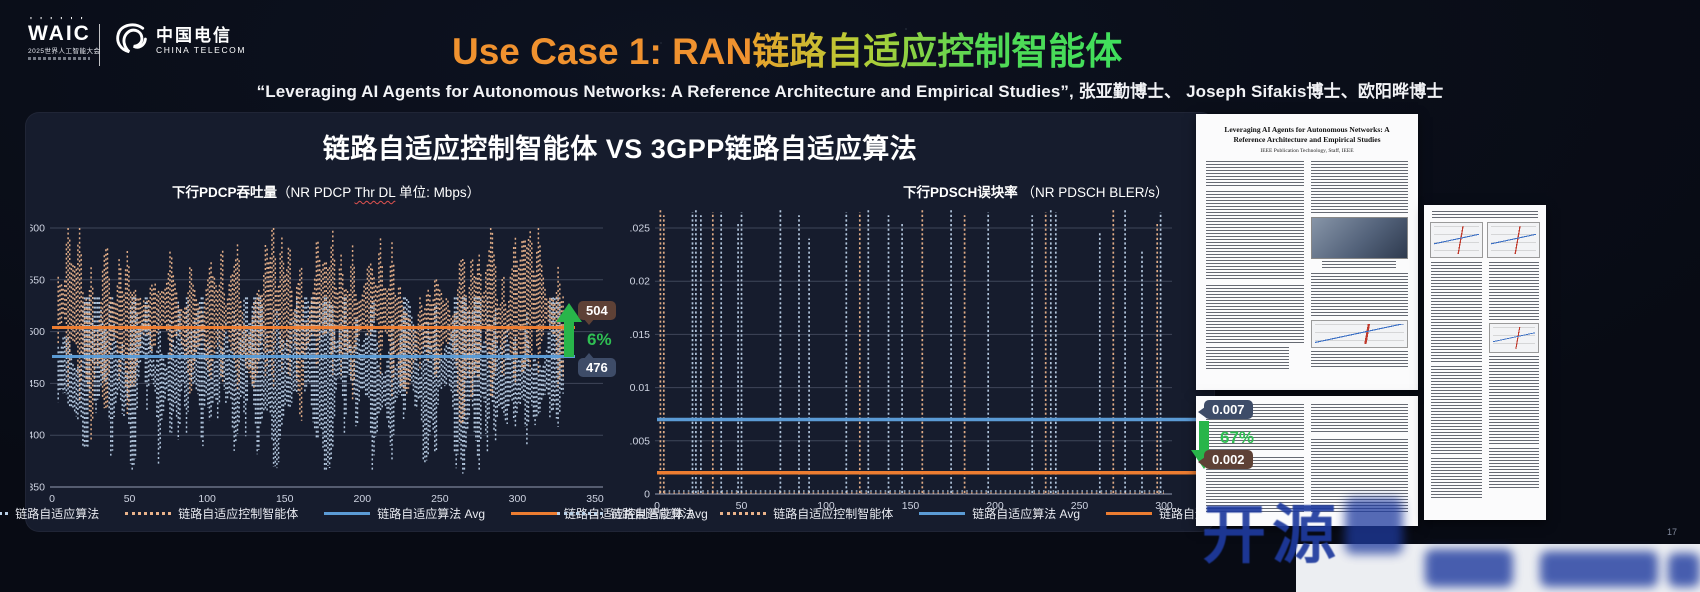 Image resolution: width=1700 pixels, height=592 pixels. Describe the element at coordinates (602, 51) in the screenshot. I see `page-title-prefix: Use Case 1: RAN` at that location.